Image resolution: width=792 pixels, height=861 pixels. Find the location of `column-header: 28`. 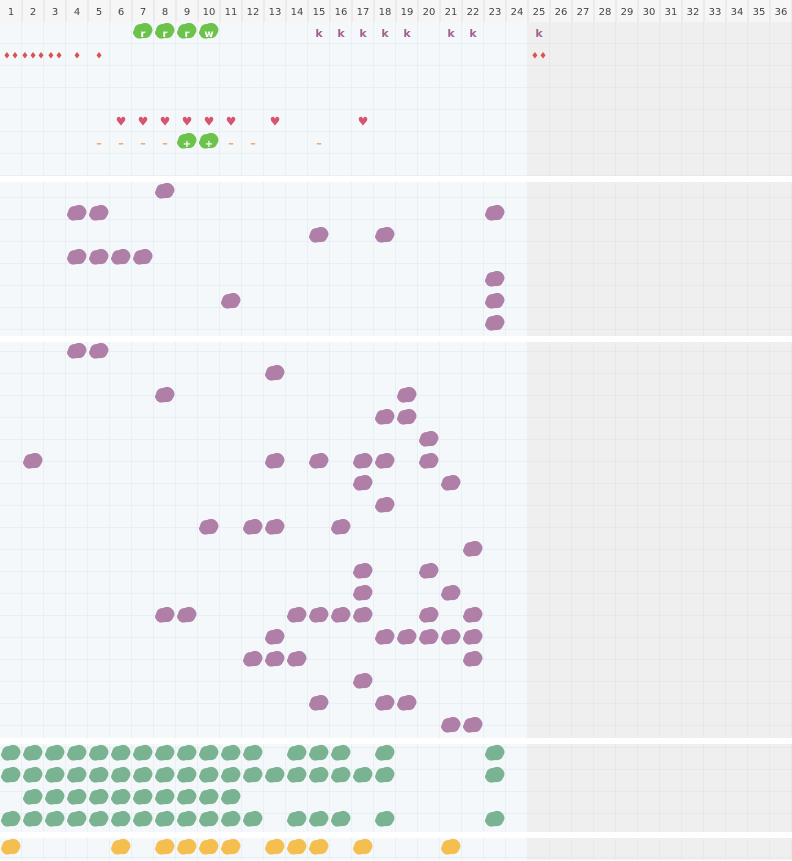

column-header: 28 is located at coordinates (605, 12).